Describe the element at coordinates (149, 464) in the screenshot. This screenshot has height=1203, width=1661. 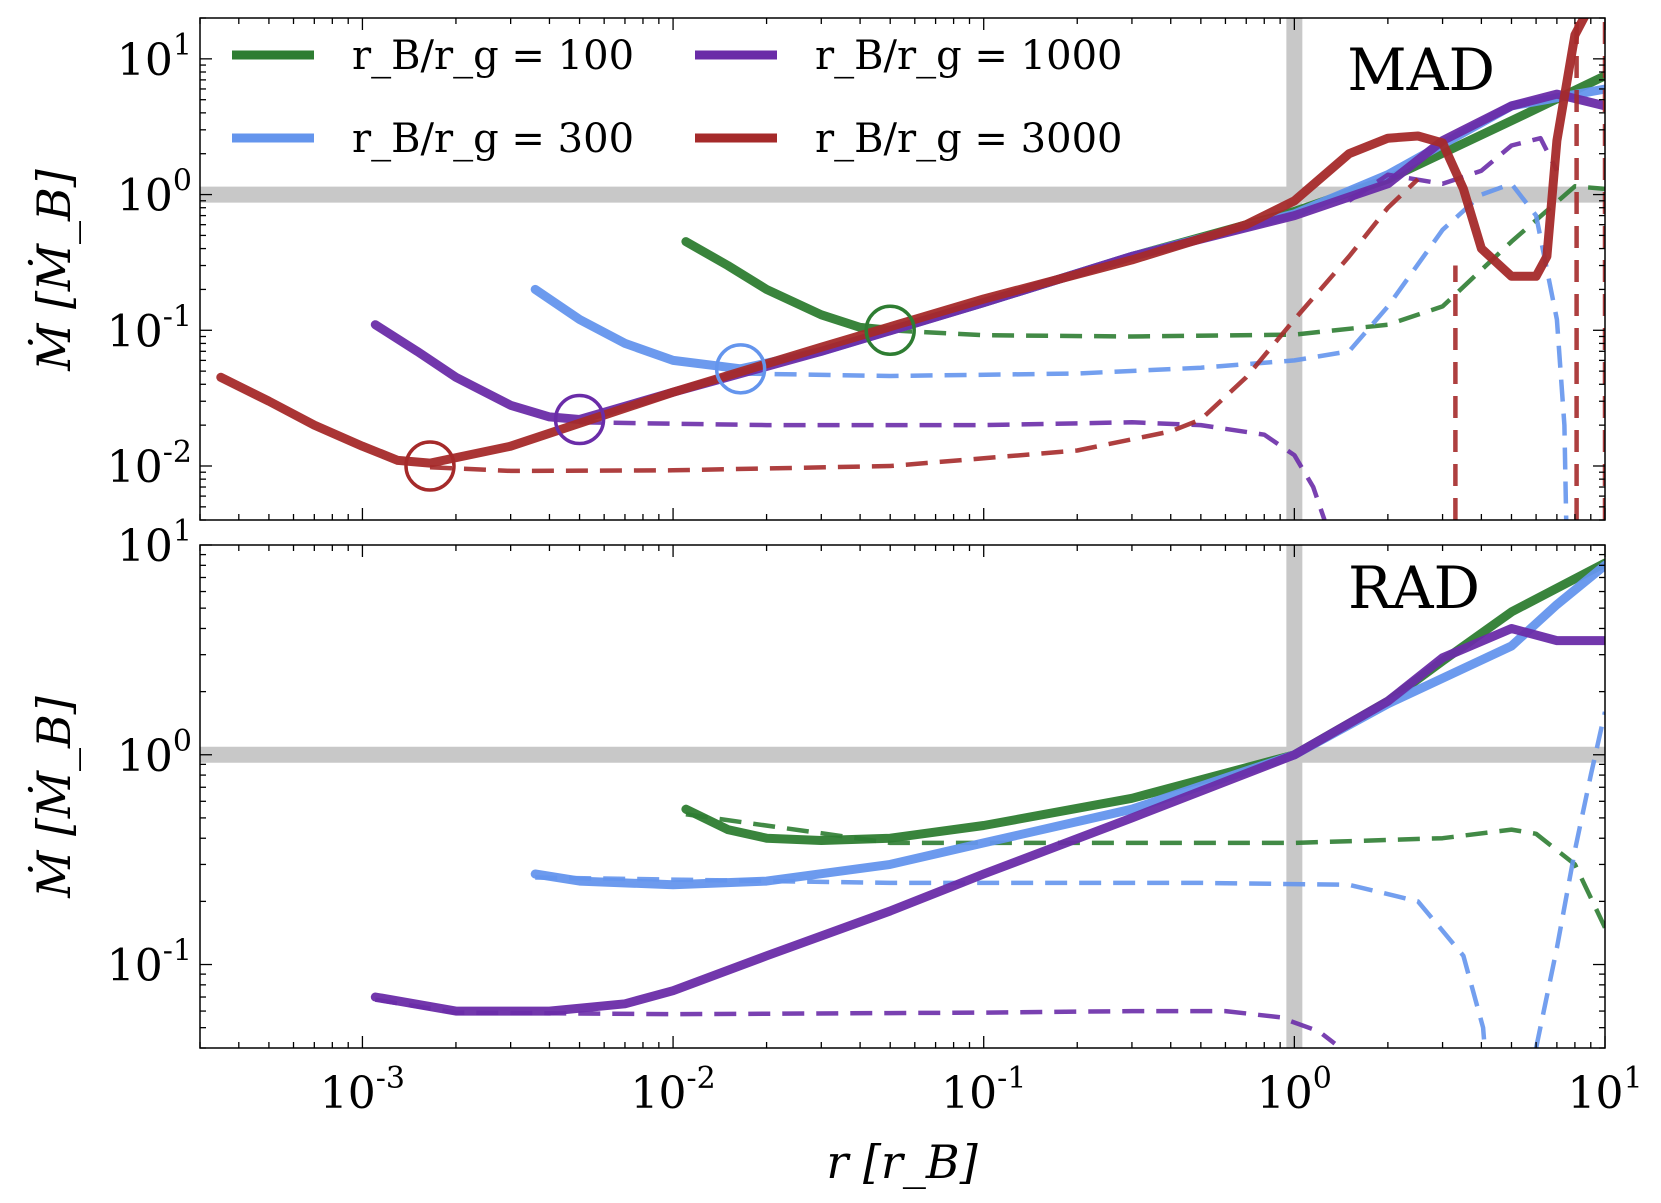
I see `y-tick-label: 10⁻²` at that location.